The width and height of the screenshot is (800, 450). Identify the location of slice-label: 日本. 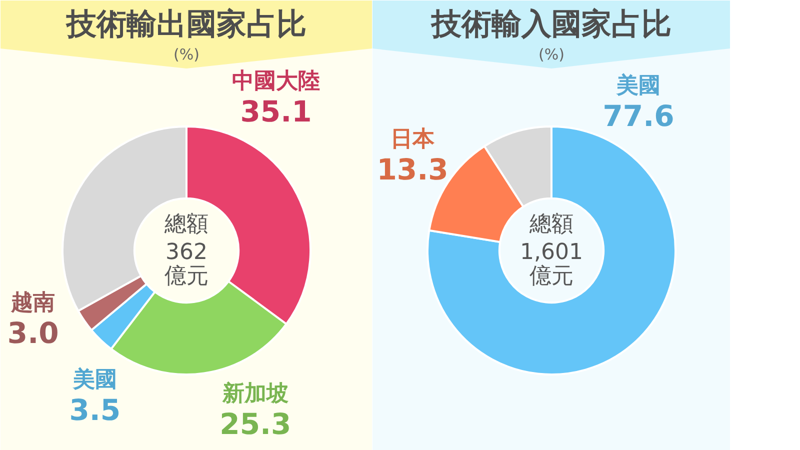
(413, 139).